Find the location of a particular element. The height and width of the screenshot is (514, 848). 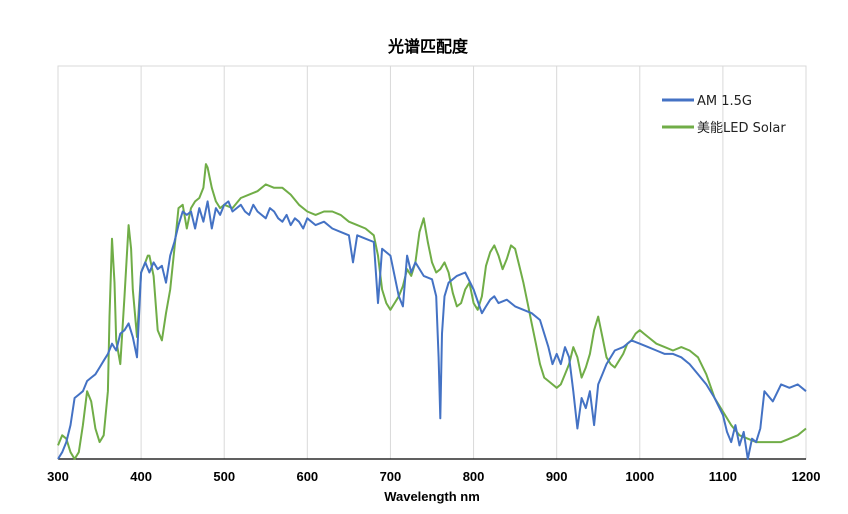

x-tick-label-1200: 1200 is located at coordinates (806, 476).